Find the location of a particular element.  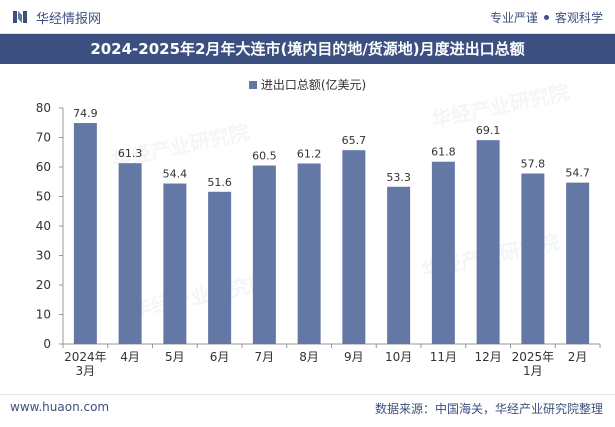

data-label: 74.9 is located at coordinates (85, 113).